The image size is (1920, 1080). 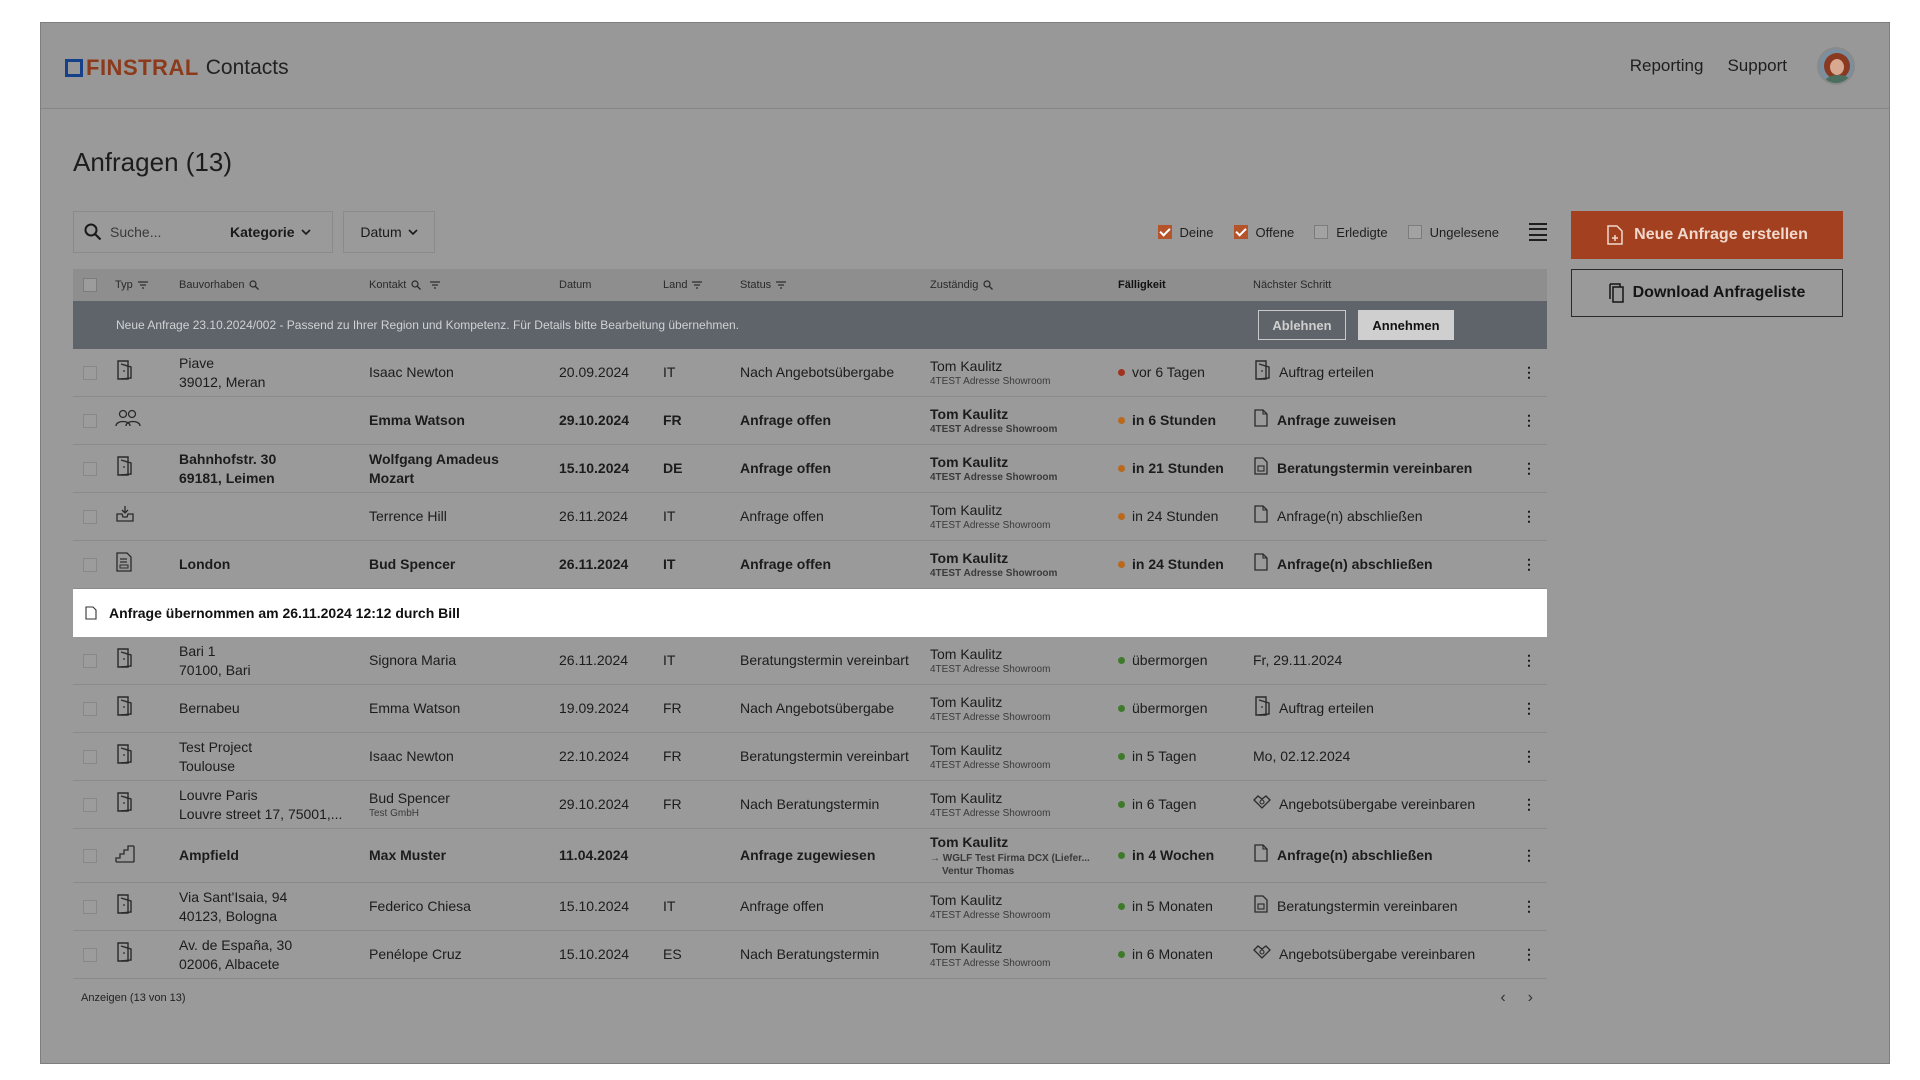 What do you see at coordinates (124, 564) in the screenshot?
I see `form-icon` at bounding box center [124, 564].